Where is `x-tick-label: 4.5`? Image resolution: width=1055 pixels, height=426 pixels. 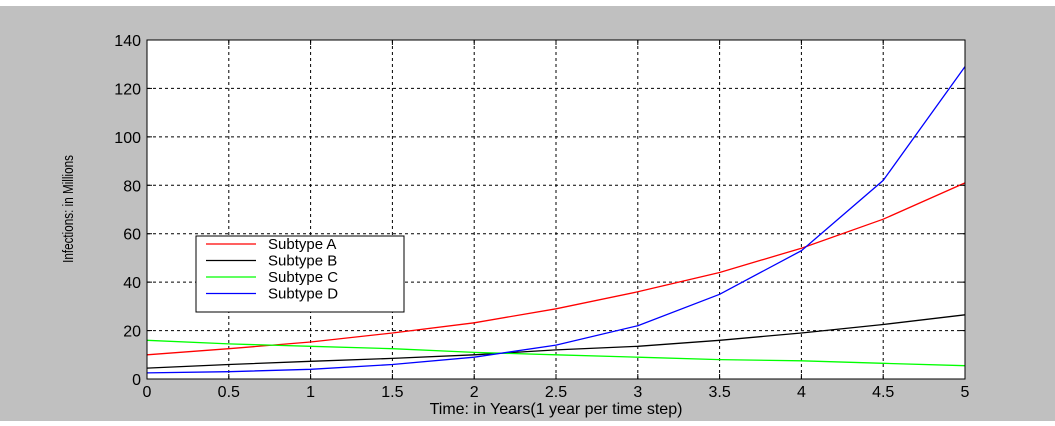 x-tick-label: 4.5 is located at coordinates (883, 392).